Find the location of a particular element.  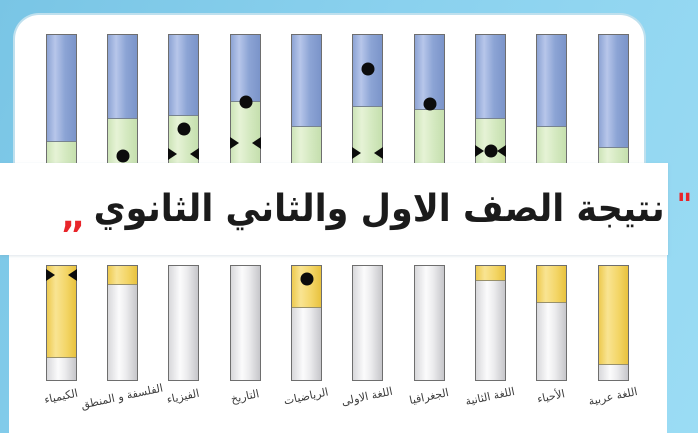

banner-title: نتيجة الصف الاول والثاني الثانوي is located at coordinates (379, 209).